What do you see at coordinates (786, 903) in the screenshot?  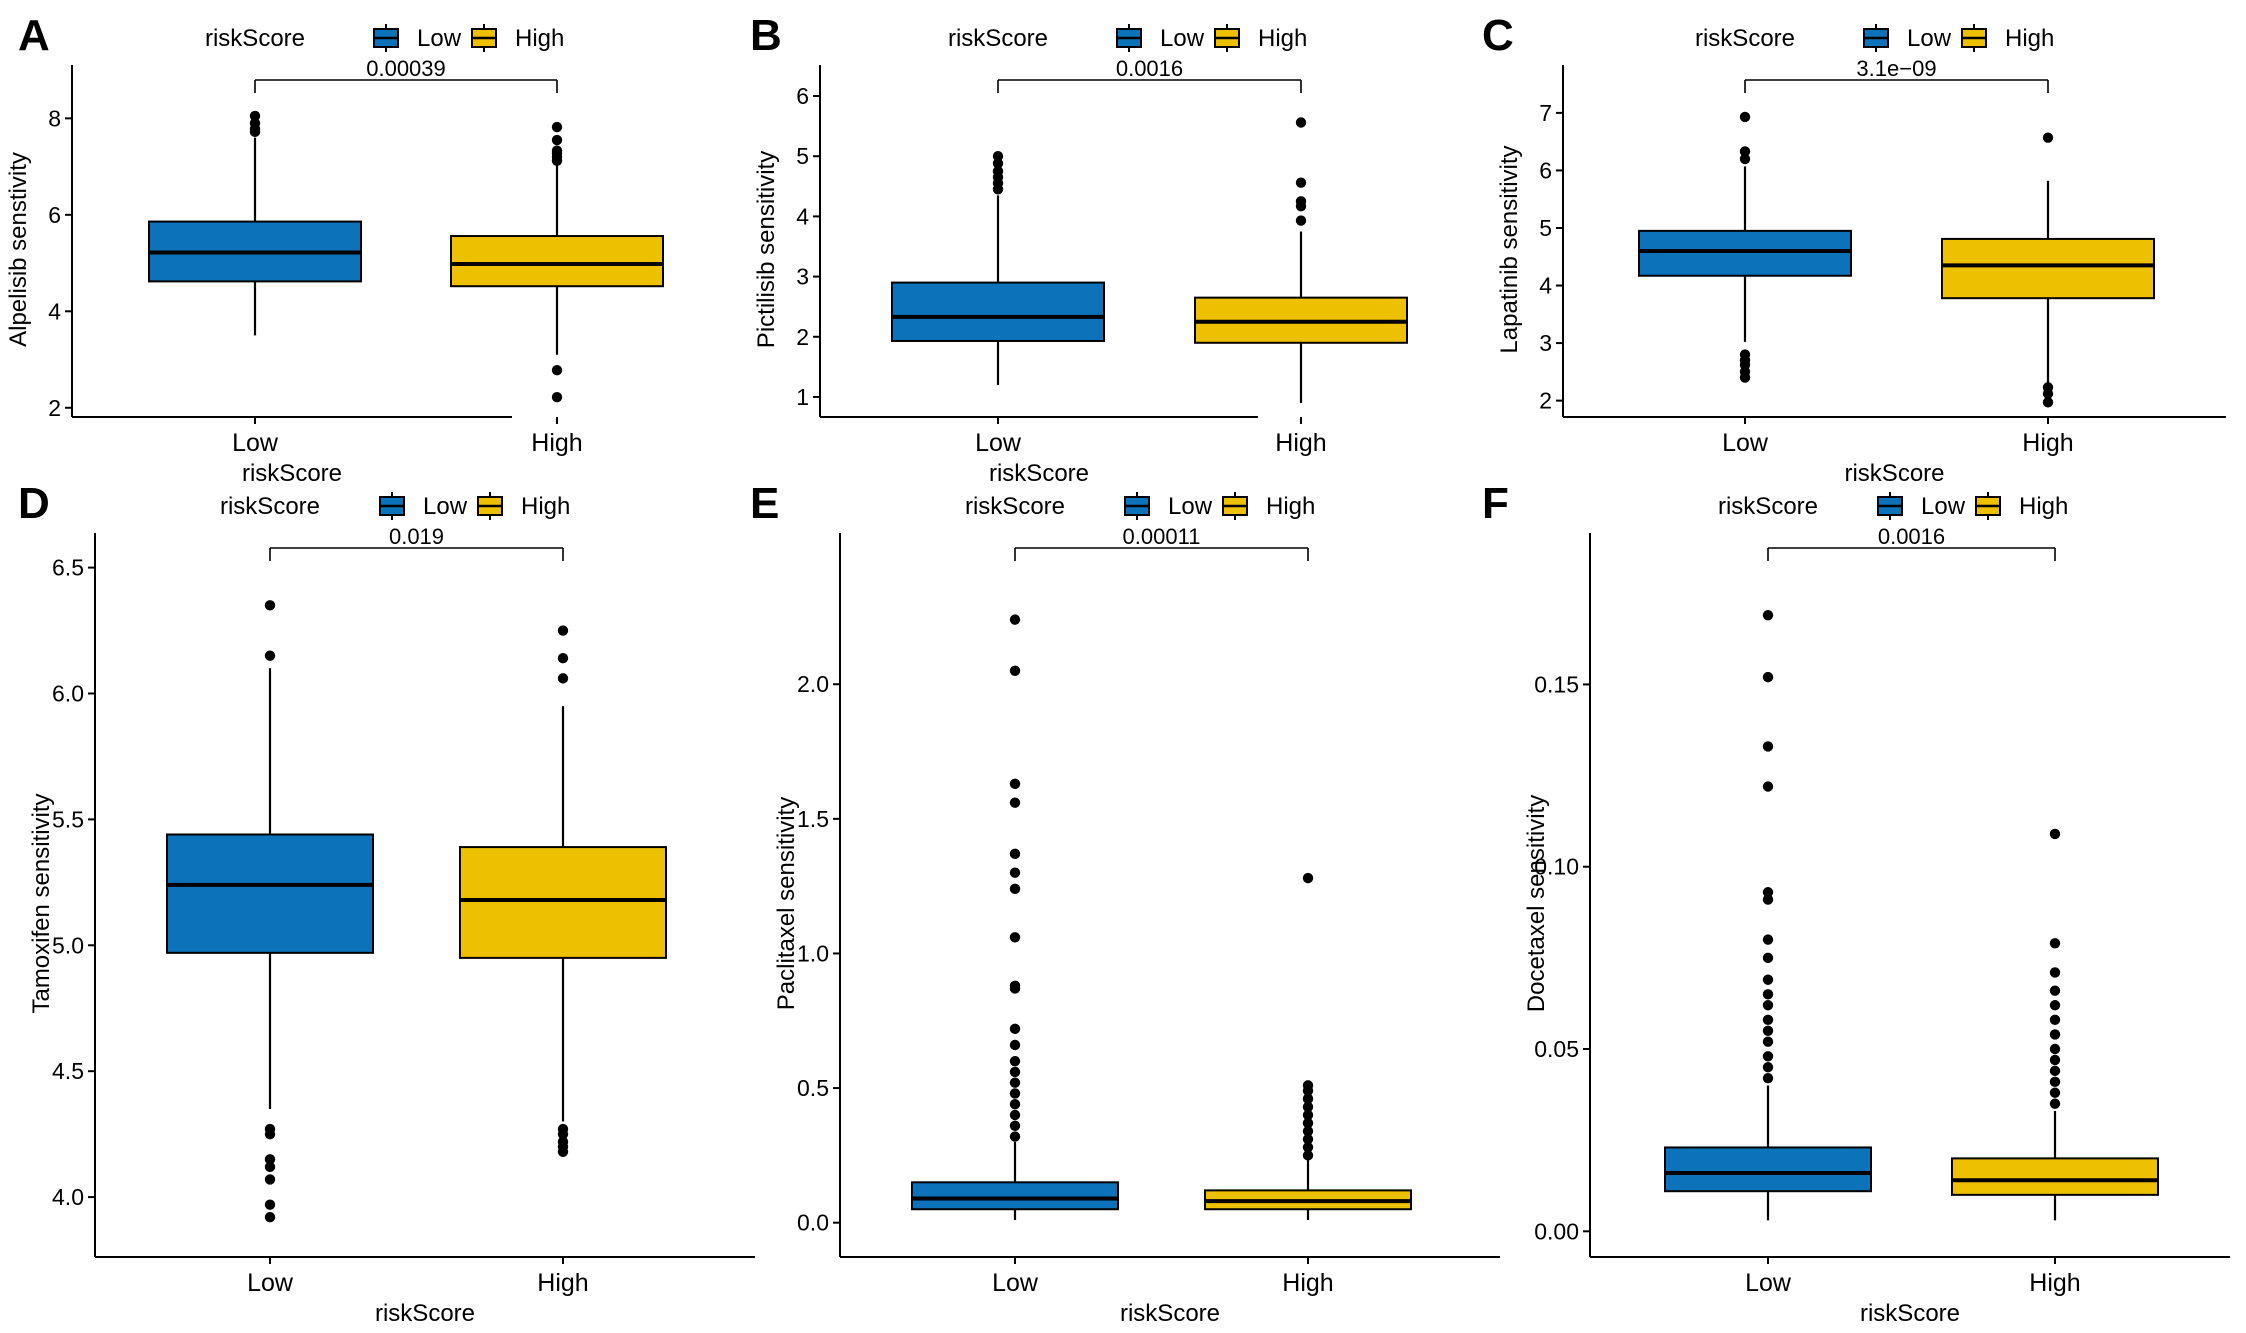 I see `y-axis-title: Paclitaxel sensitivity` at bounding box center [786, 903].